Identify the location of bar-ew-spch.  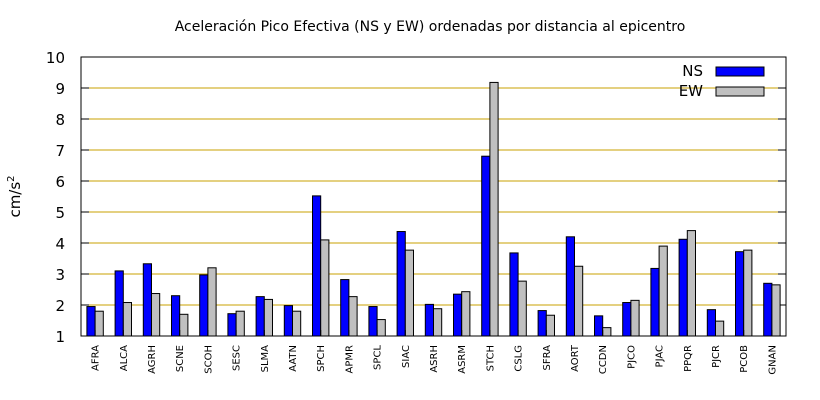
(325, 288).